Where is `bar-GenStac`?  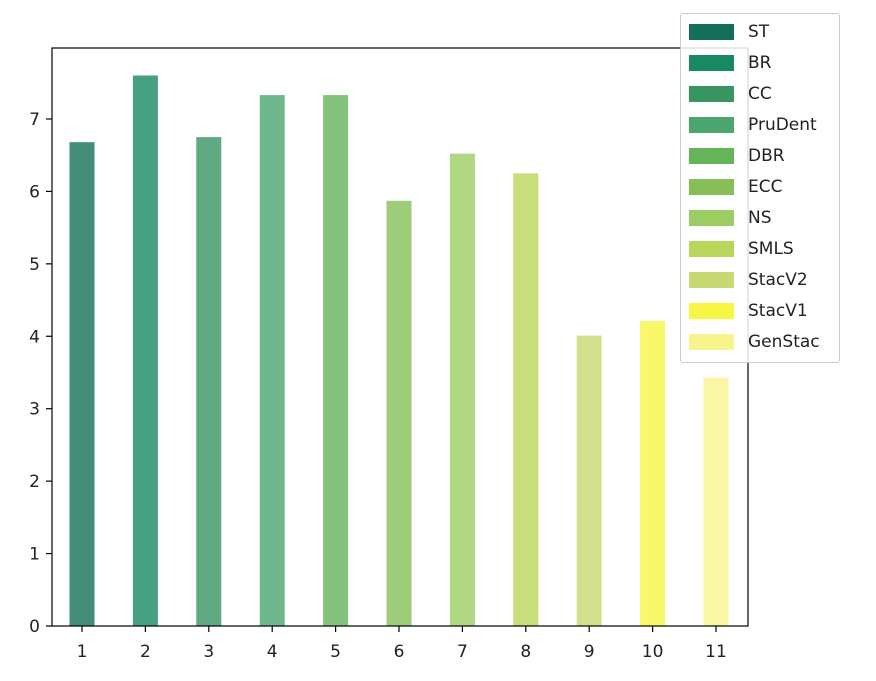 bar-GenStac is located at coordinates (716, 501).